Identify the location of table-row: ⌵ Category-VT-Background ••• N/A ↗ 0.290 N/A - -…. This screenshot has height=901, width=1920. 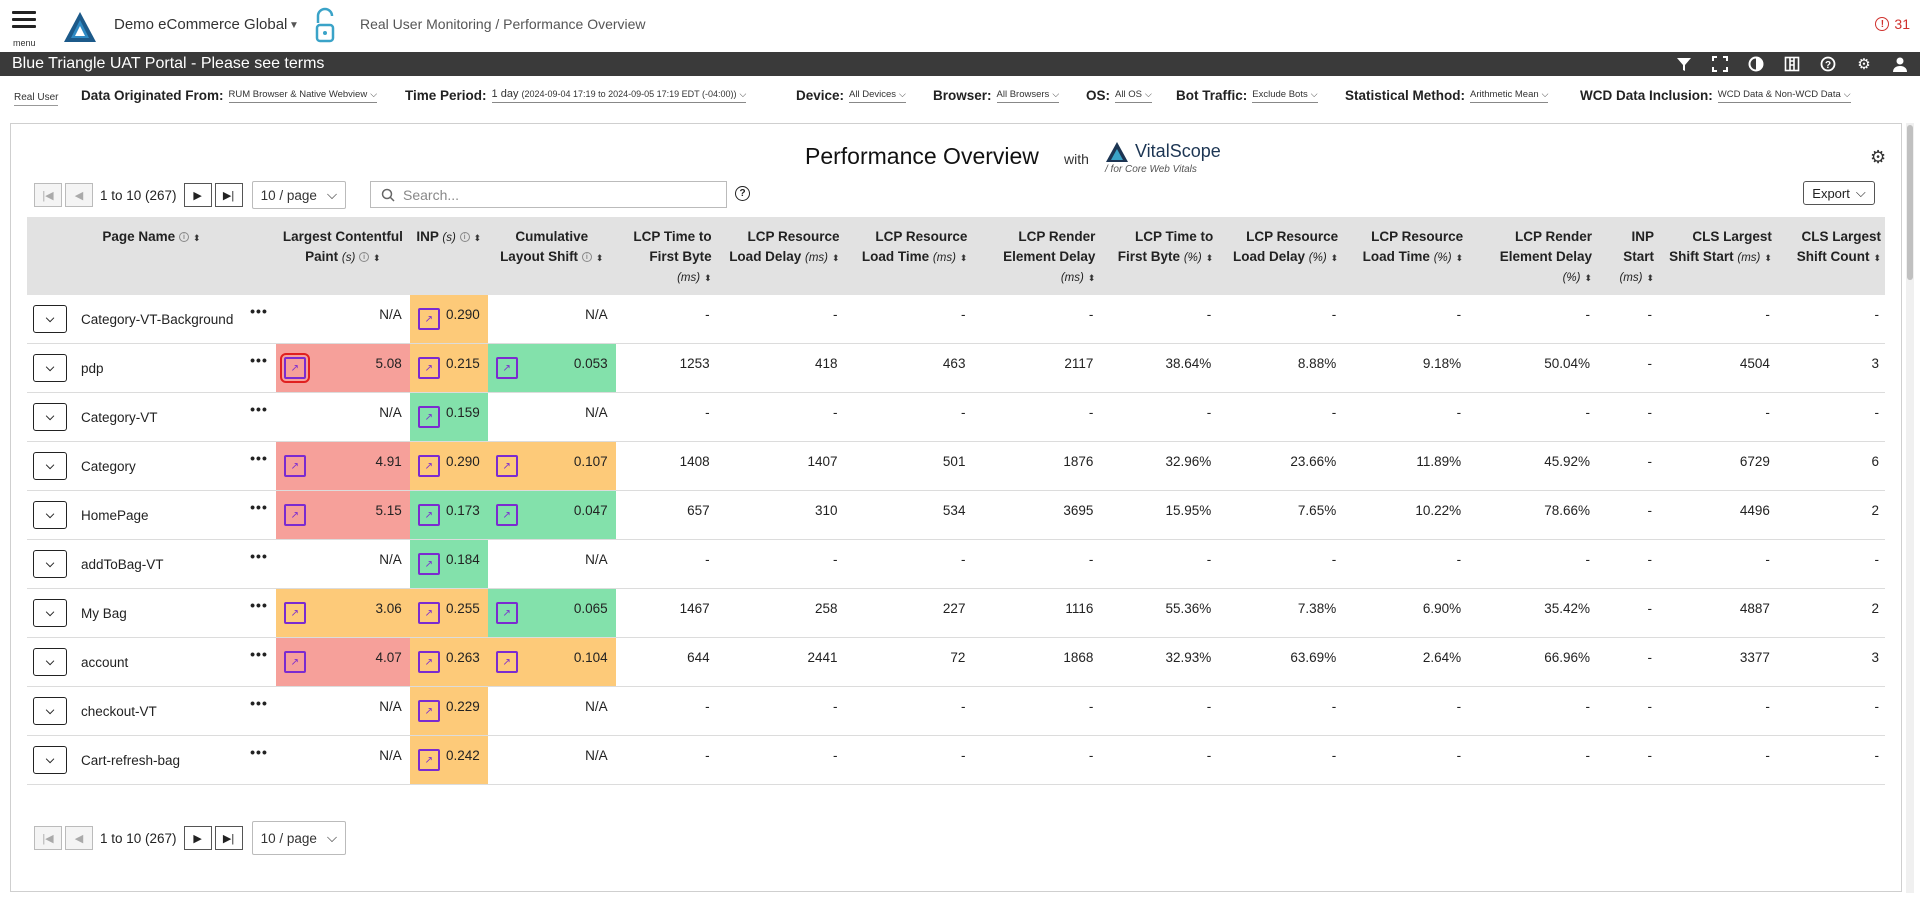
(956, 319).